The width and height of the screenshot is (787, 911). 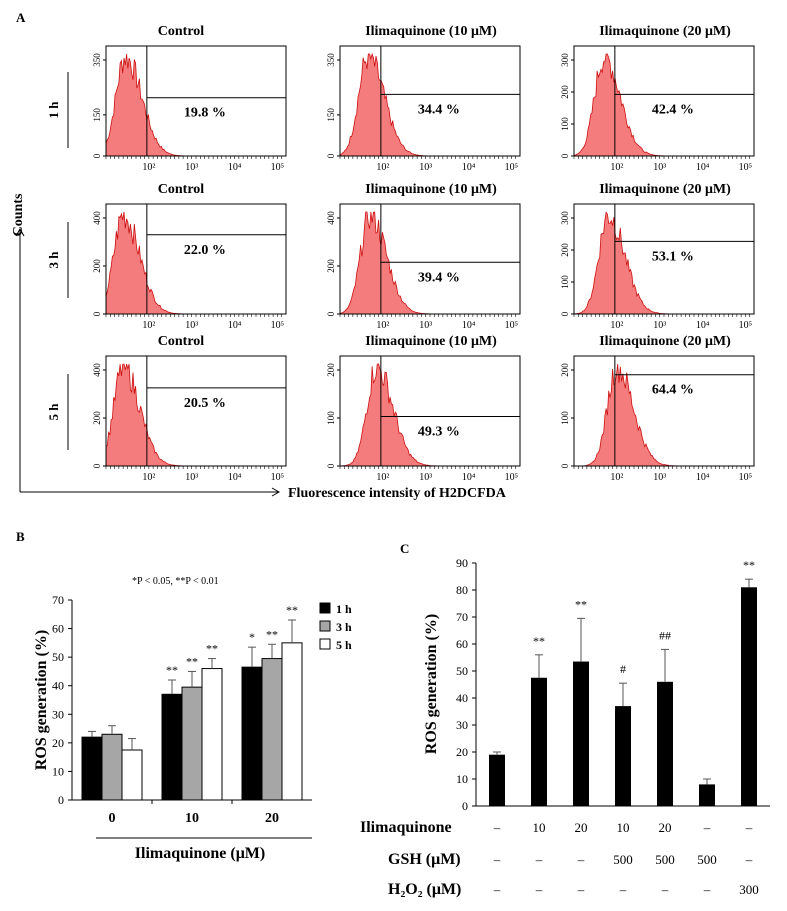 What do you see at coordinates (58, 629) in the screenshot?
I see `y-tick-label: 60` at bounding box center [58, 629].